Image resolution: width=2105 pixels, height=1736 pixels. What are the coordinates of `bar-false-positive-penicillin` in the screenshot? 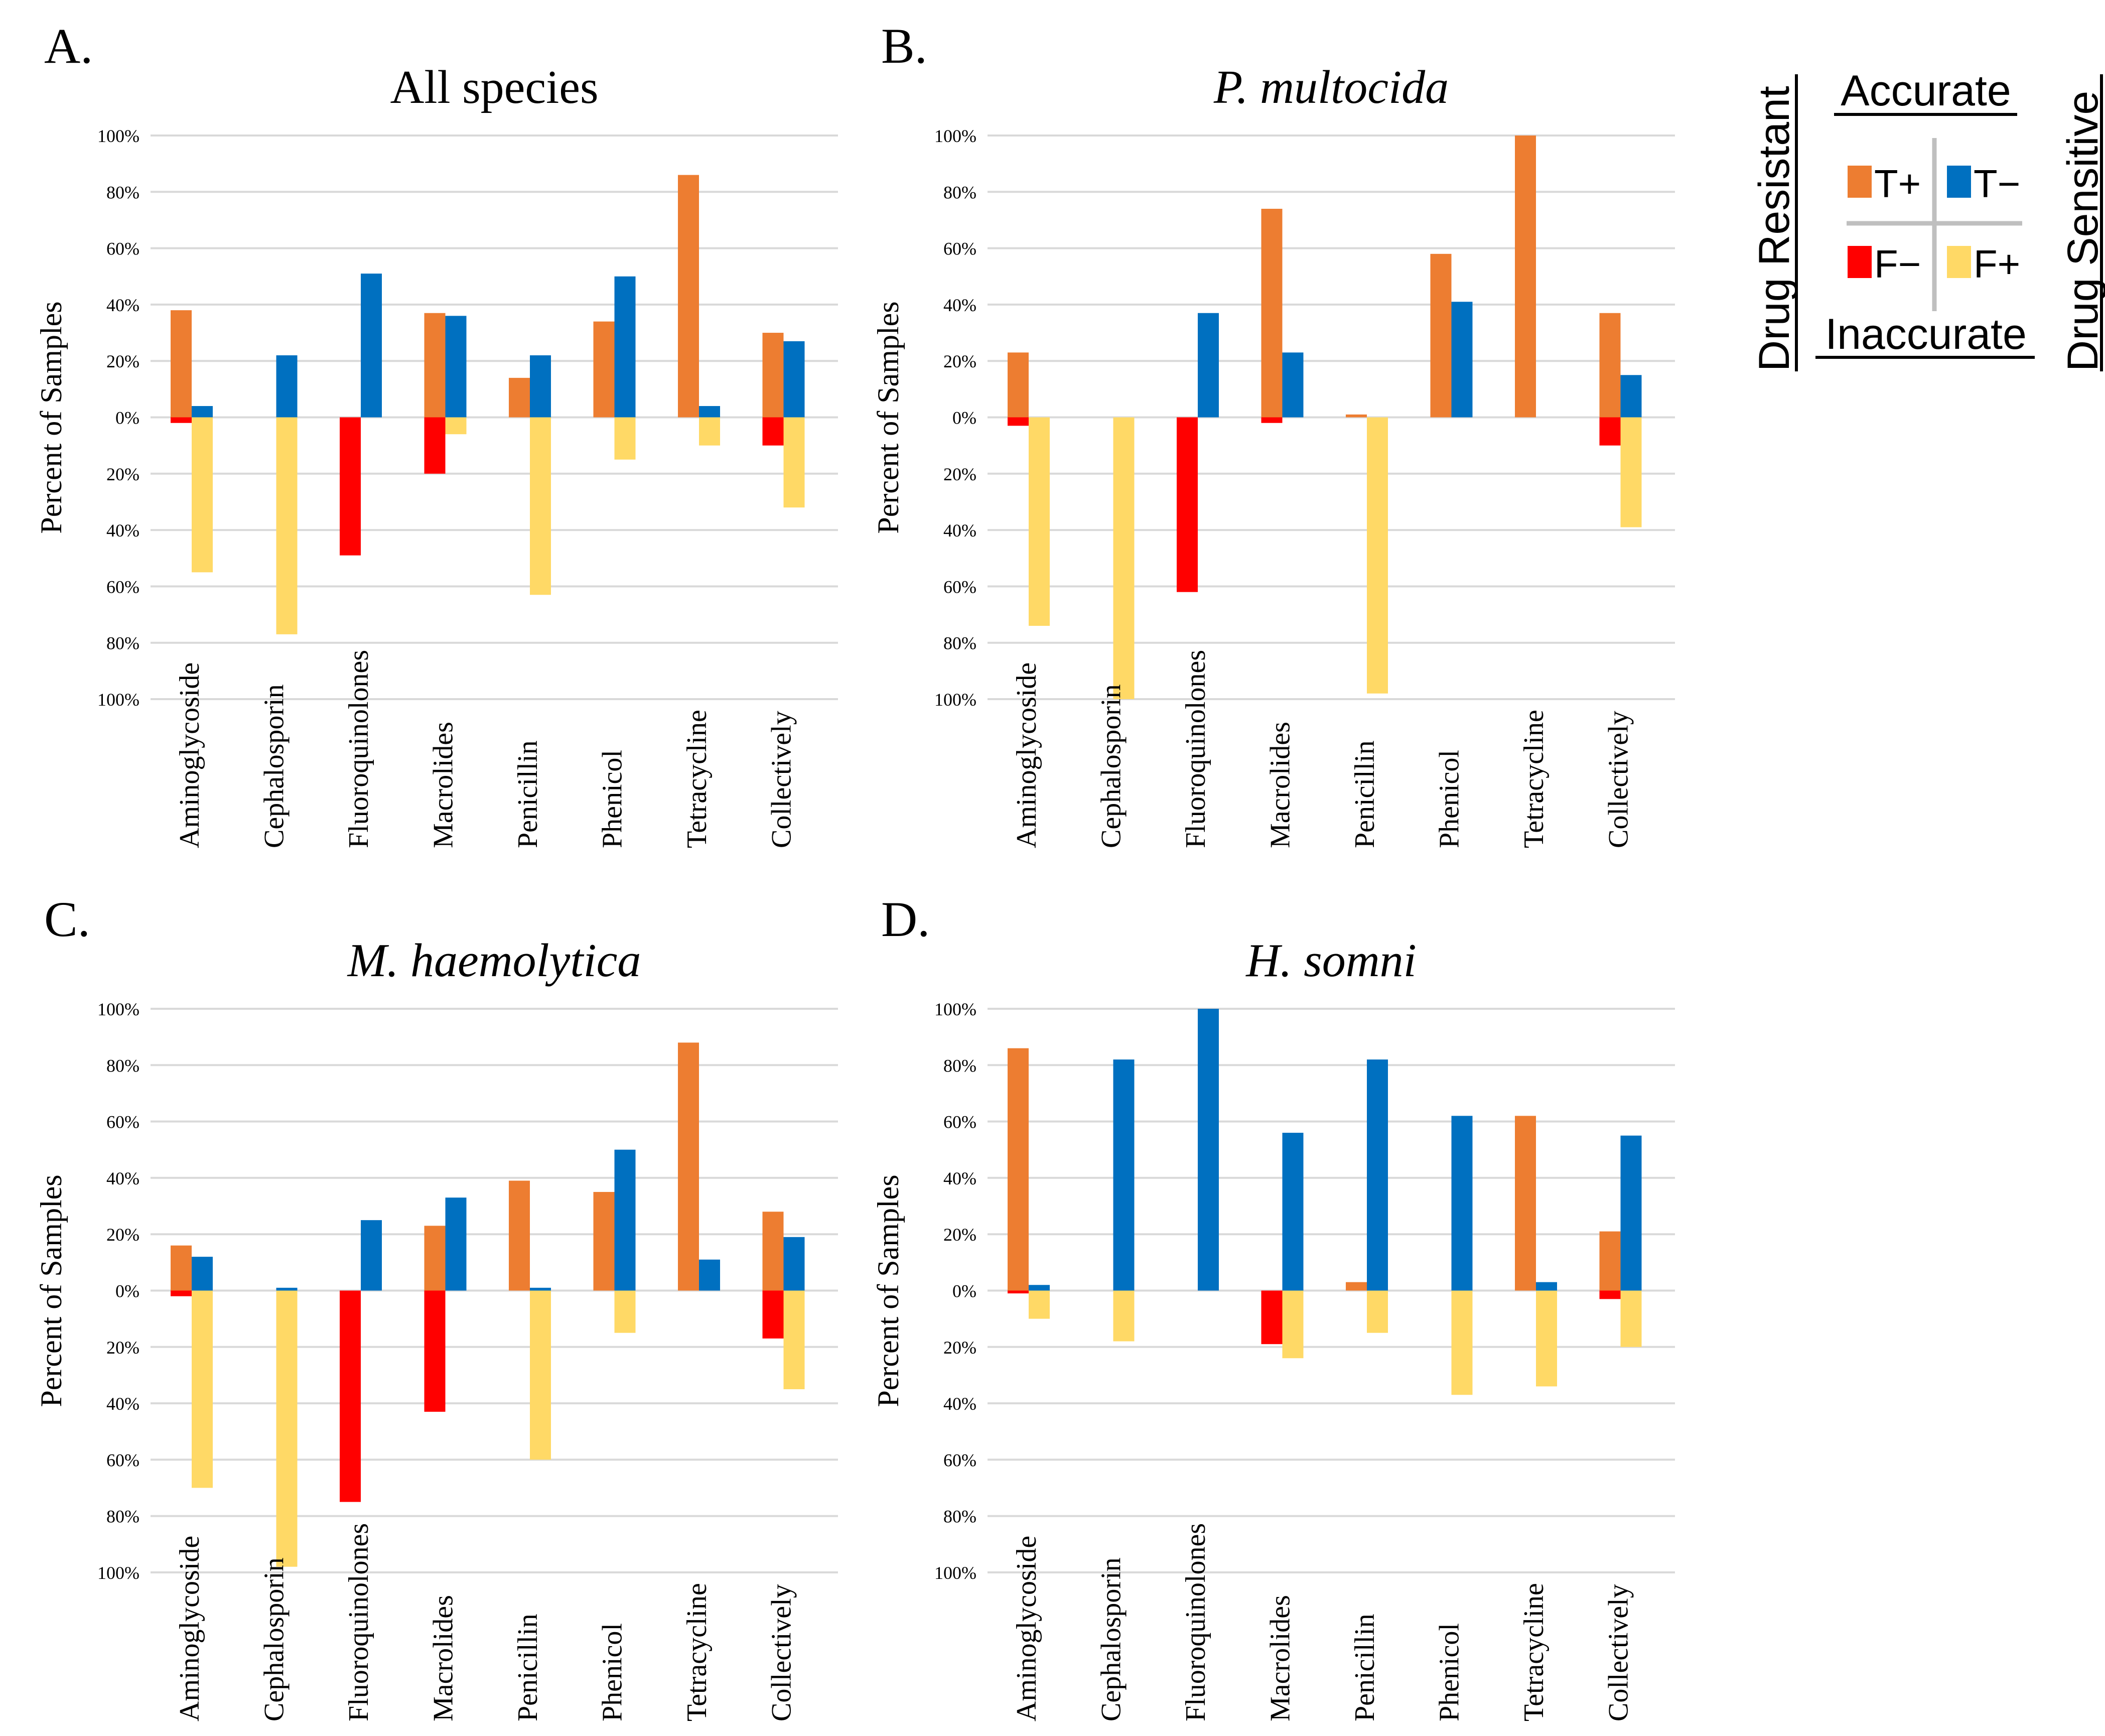 It's located at (1378, 555).